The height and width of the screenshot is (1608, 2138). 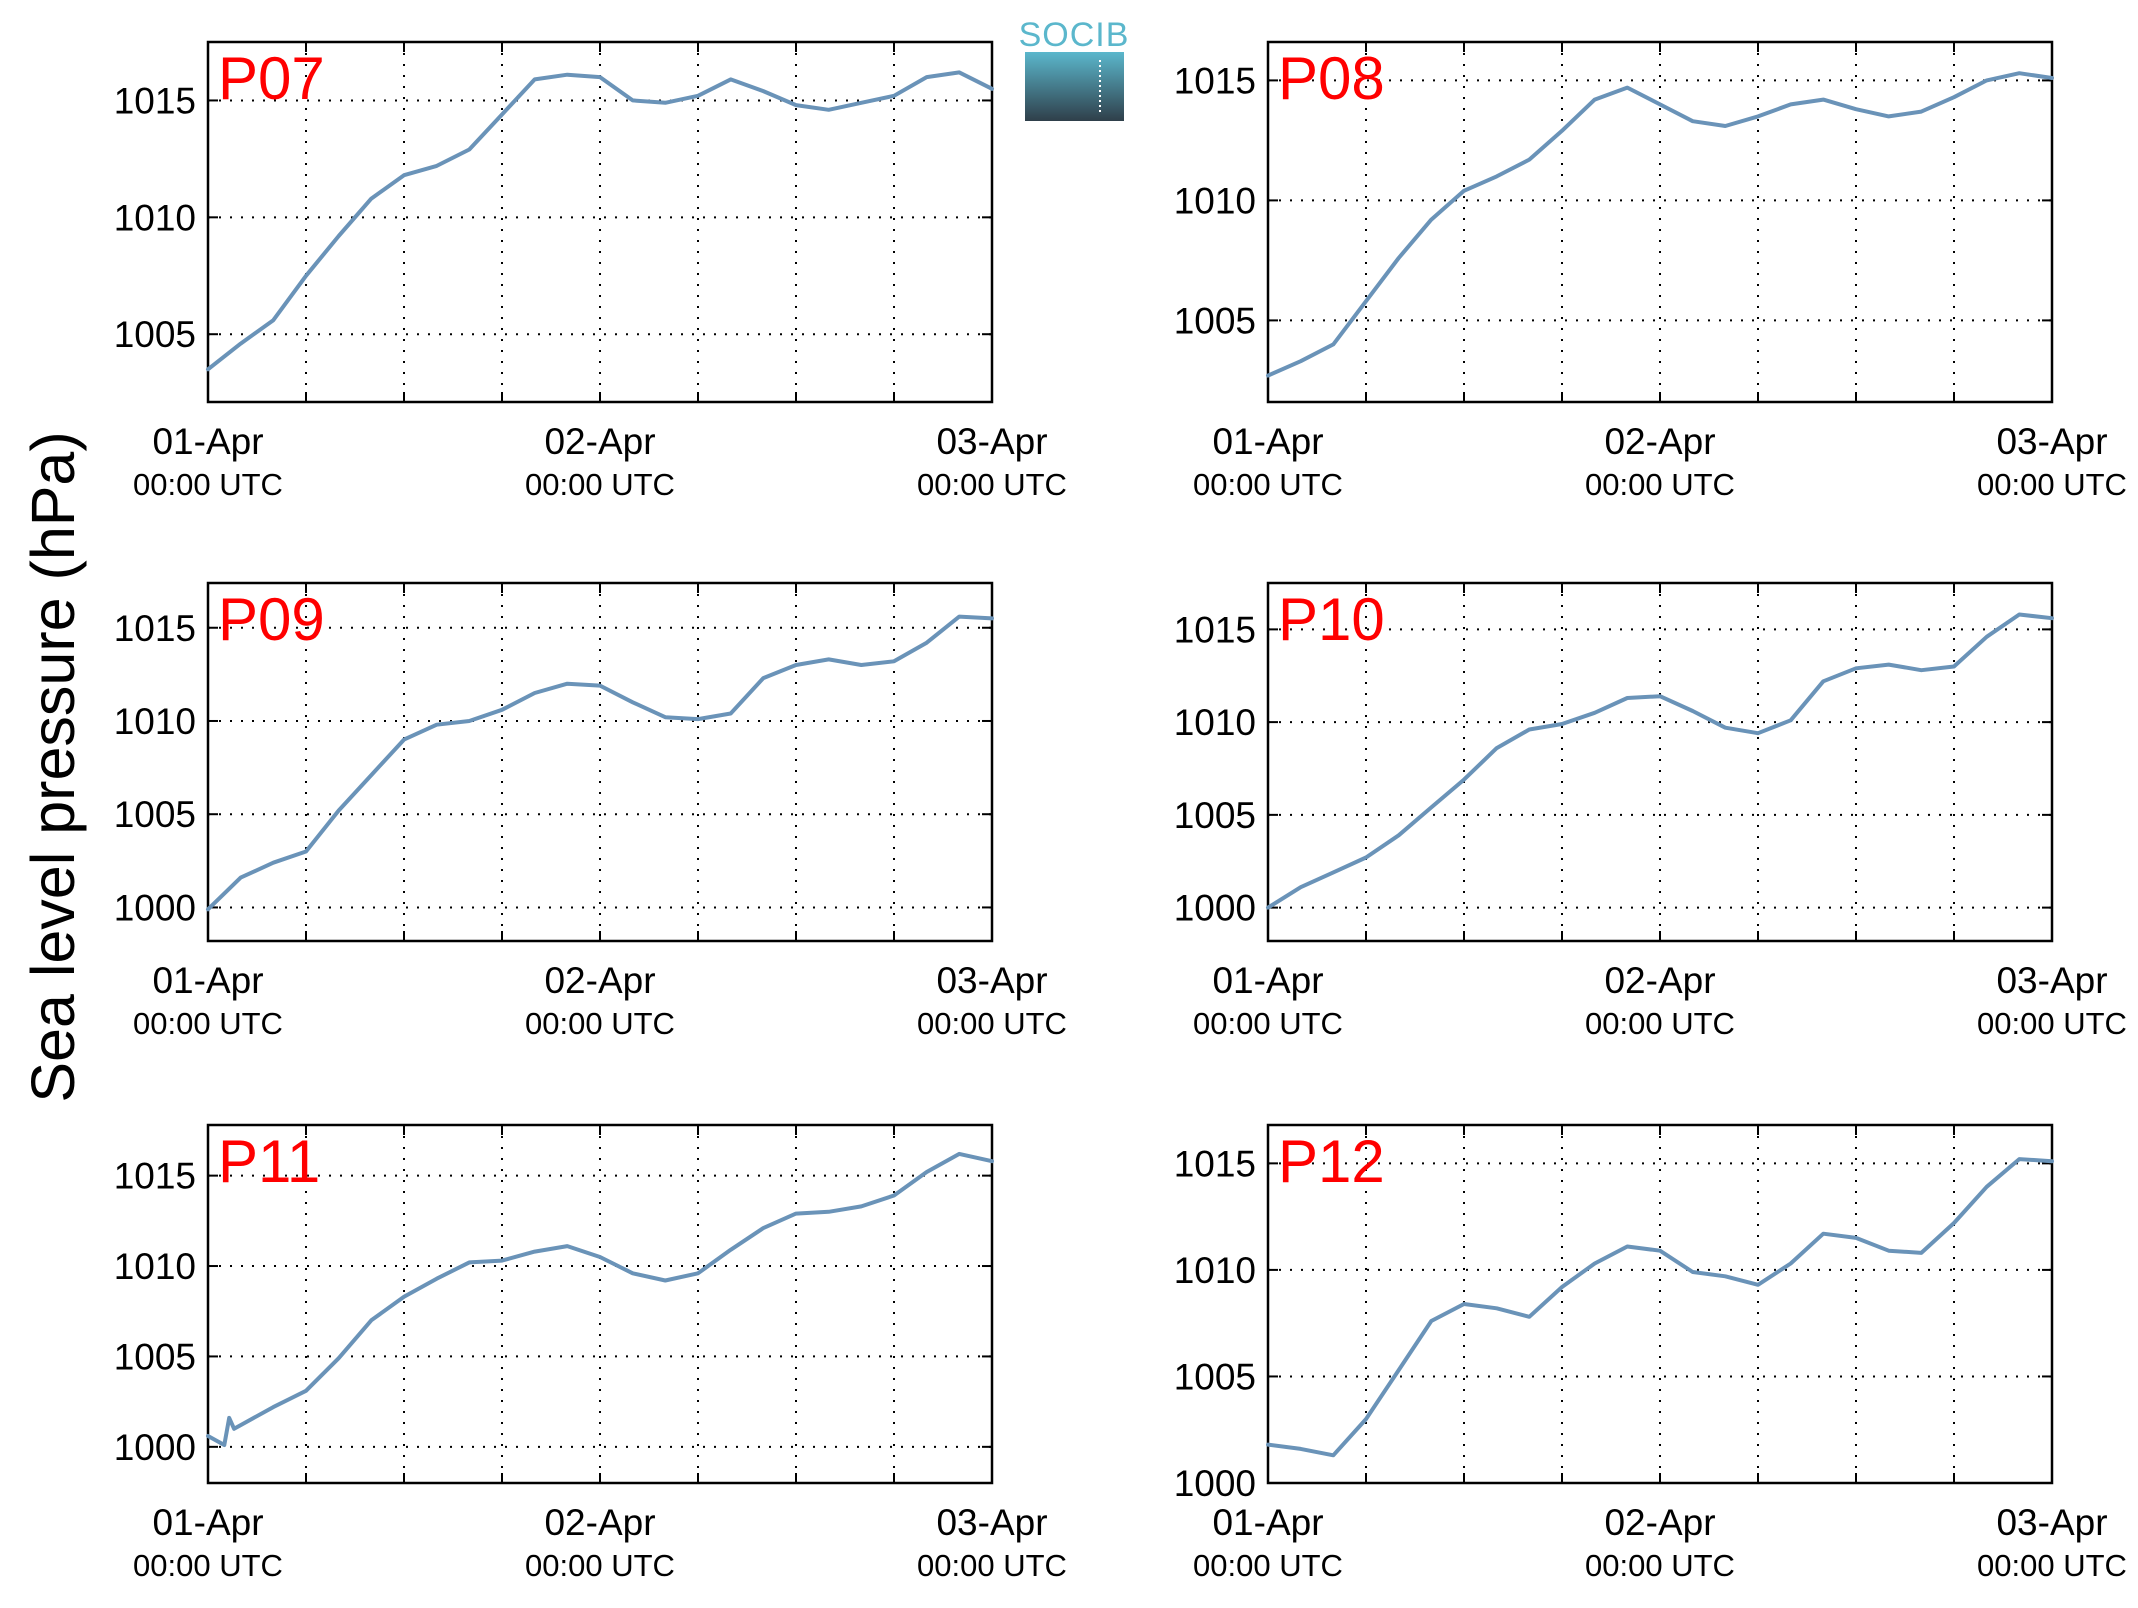 What do you see at coordinates (269, 1161) in the screenshot?
I see `panel-title: P11` at bounding box center [269, 1161].